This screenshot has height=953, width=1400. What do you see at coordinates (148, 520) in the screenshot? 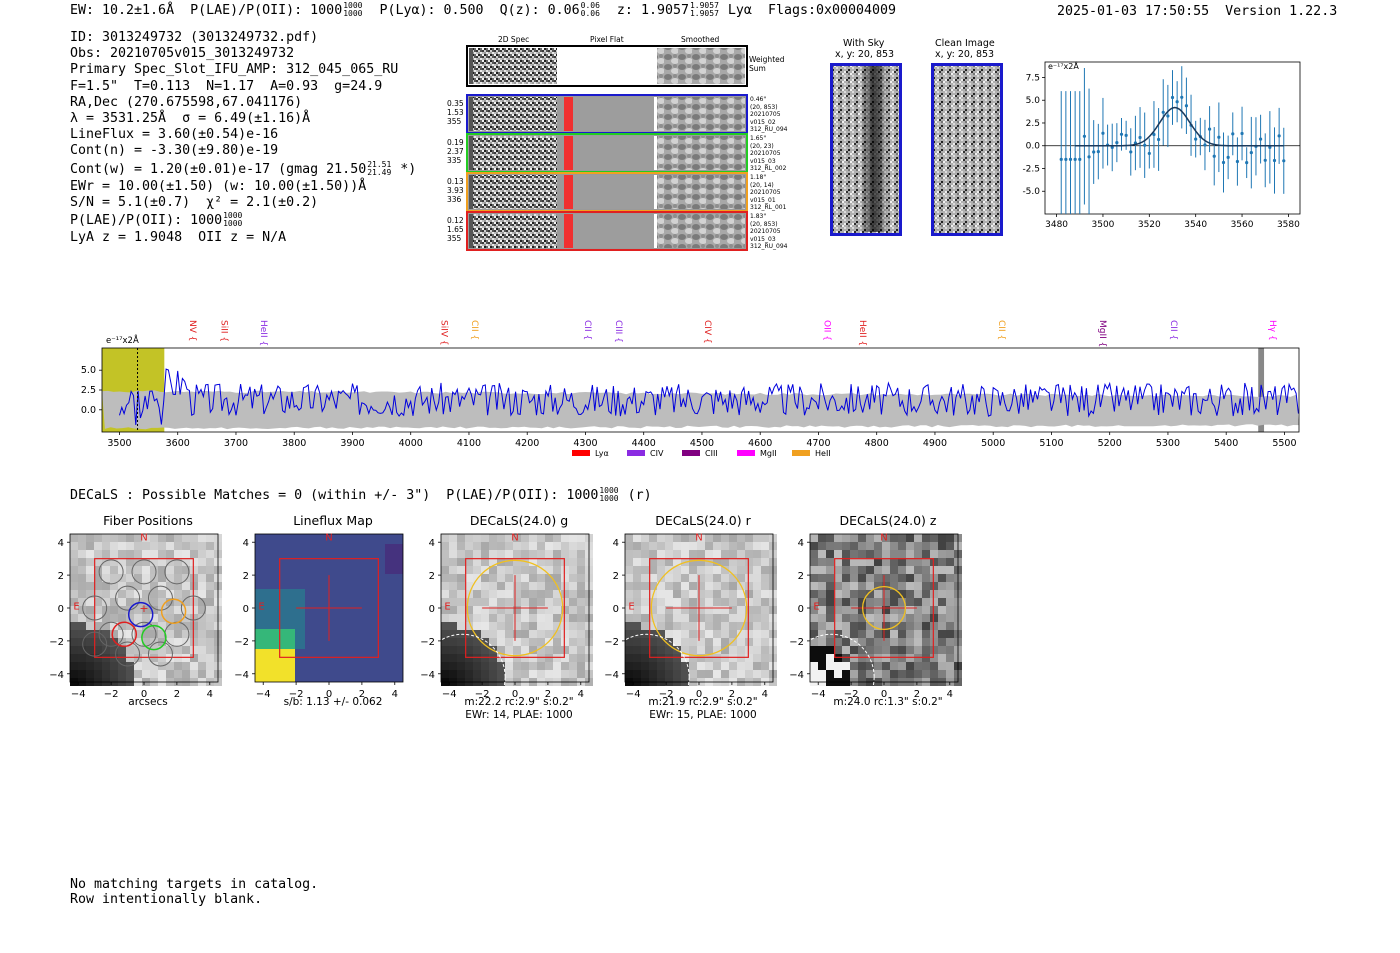
I see `panel-title: Fiber Positions` at bounding box center [148, 520].